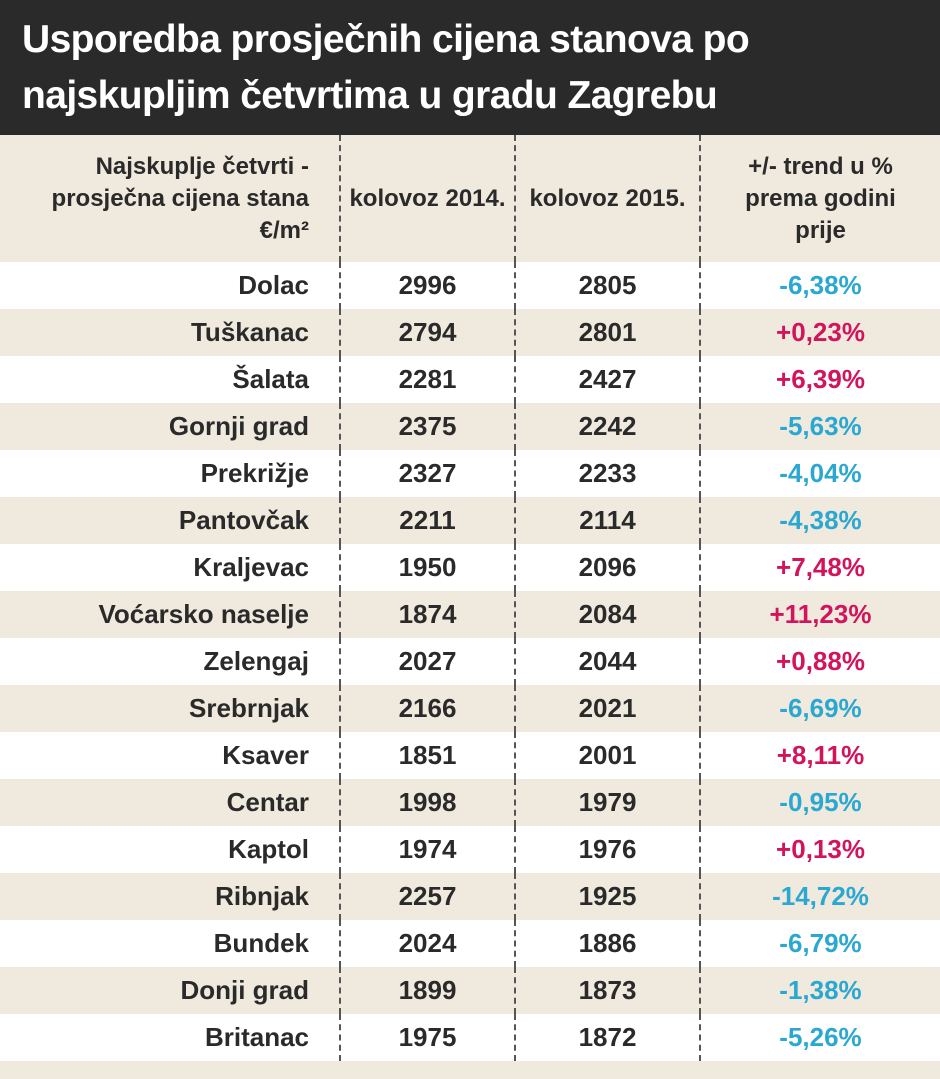 This screenshot has width=940, height=1079. Describe the element at coordinates (170, 426) in the screenshot. I see `district-cell: Gornji grad` at that location.